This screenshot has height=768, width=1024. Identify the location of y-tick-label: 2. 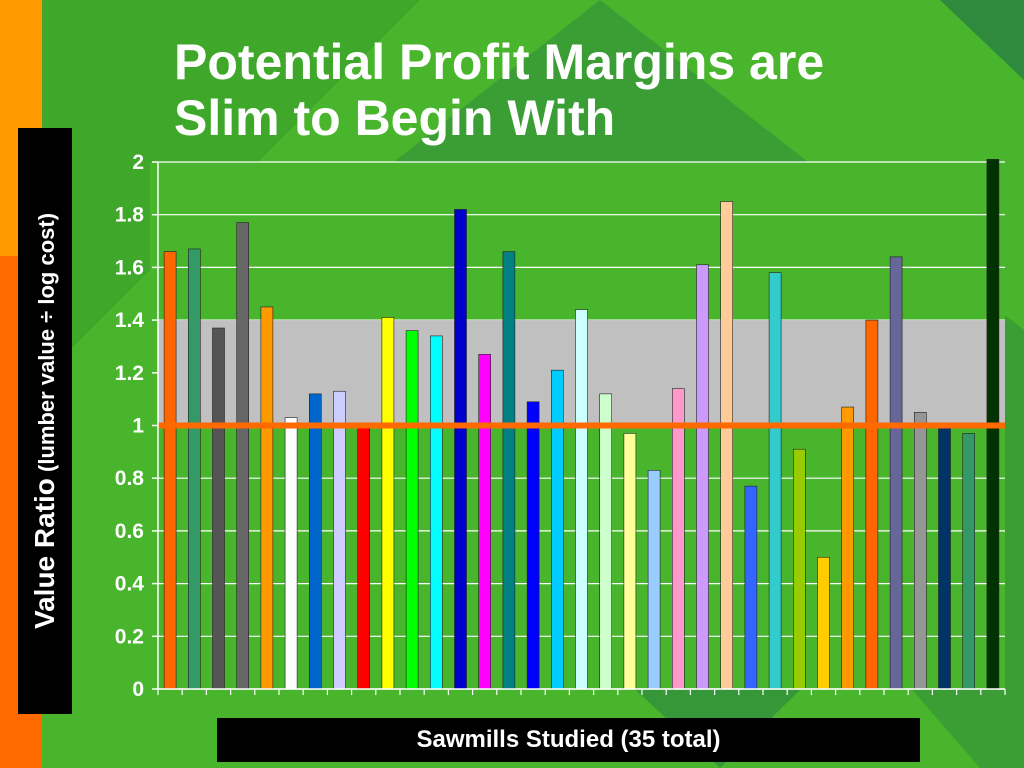
(138, 162).